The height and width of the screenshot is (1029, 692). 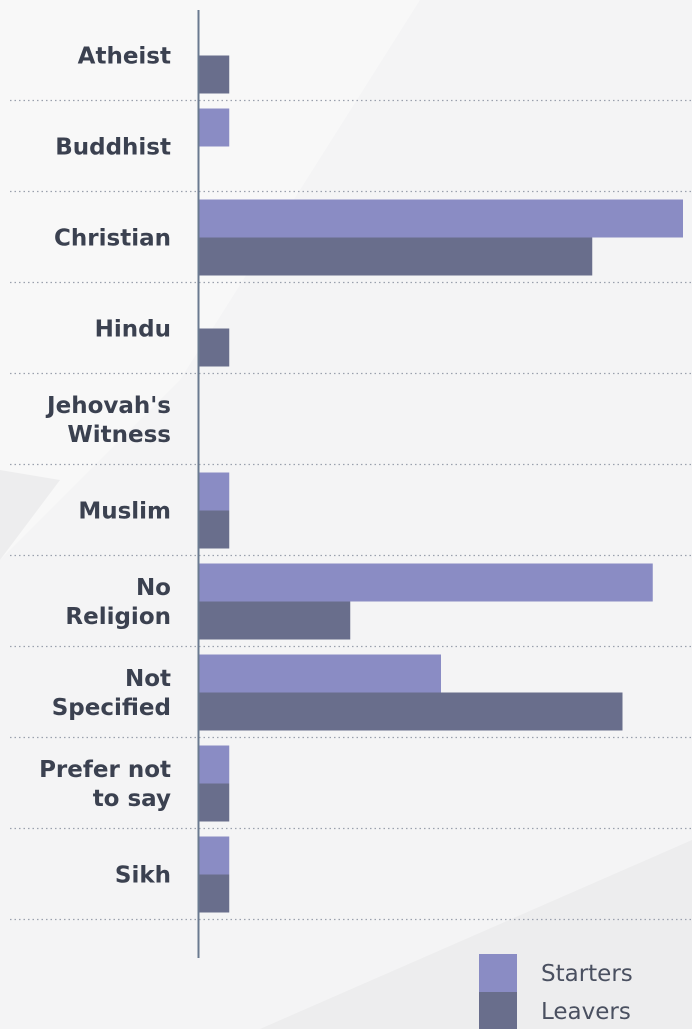 What do you see at coordinates (587, 974) in the screenshot?
I see `legend-label-starters: Starters` at bounding box center [587, 974].